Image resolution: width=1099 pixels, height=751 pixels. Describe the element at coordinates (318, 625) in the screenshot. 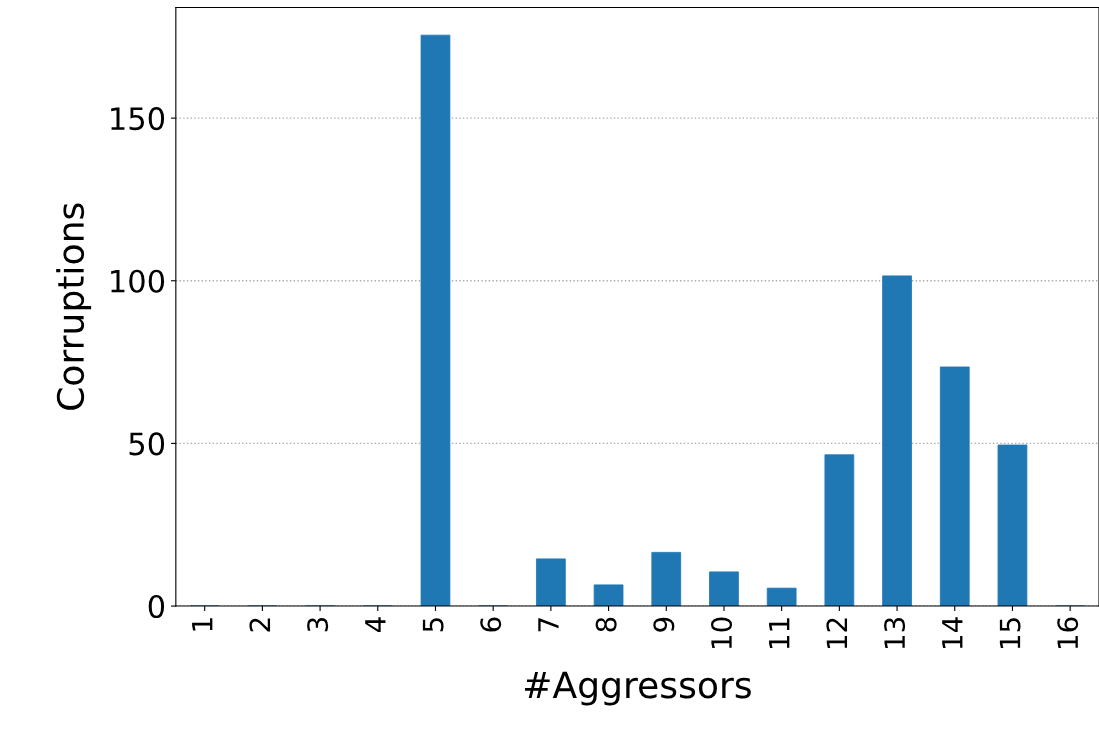

I see `x-tick-label: 3` at that location.